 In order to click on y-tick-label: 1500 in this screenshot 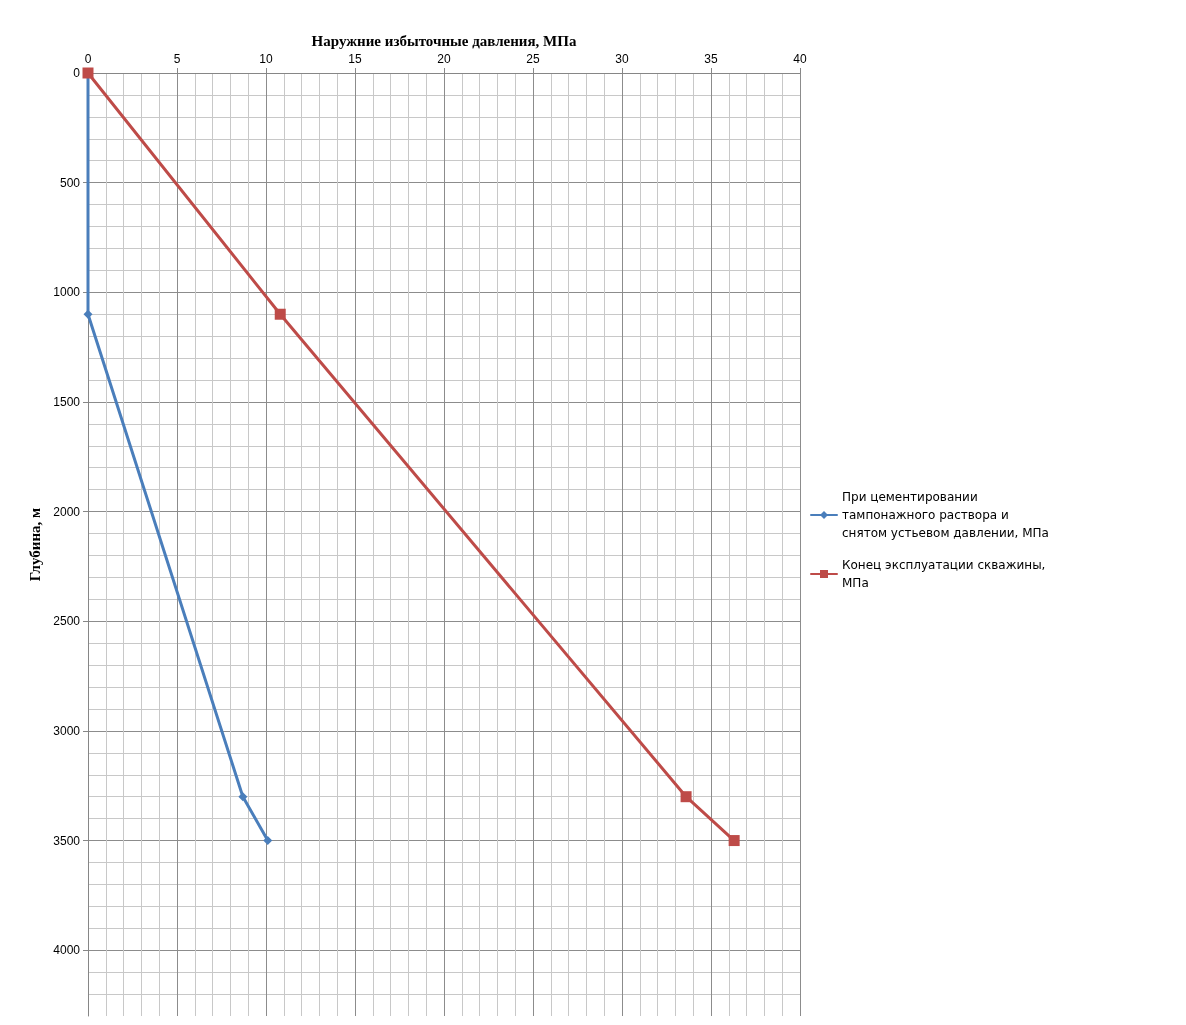, I will do `click(67, 401)`.